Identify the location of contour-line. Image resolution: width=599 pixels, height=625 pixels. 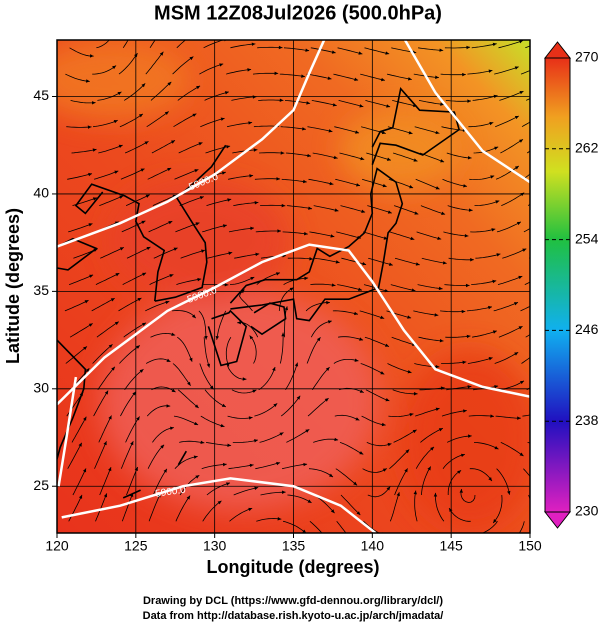
(67, 431).